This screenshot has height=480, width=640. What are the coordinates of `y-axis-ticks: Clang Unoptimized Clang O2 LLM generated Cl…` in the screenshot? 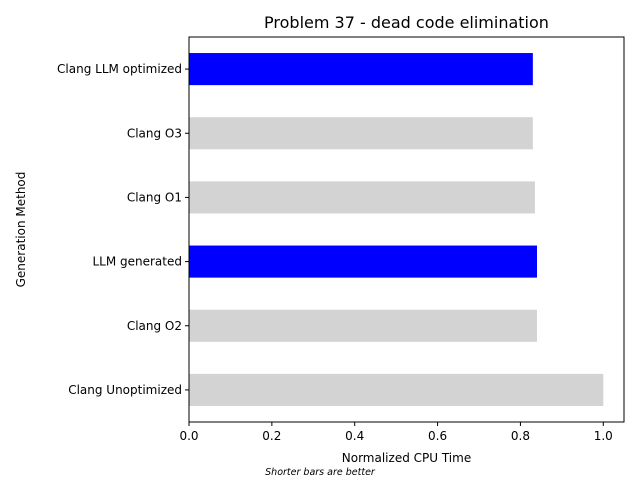 It's located at (123, 229).